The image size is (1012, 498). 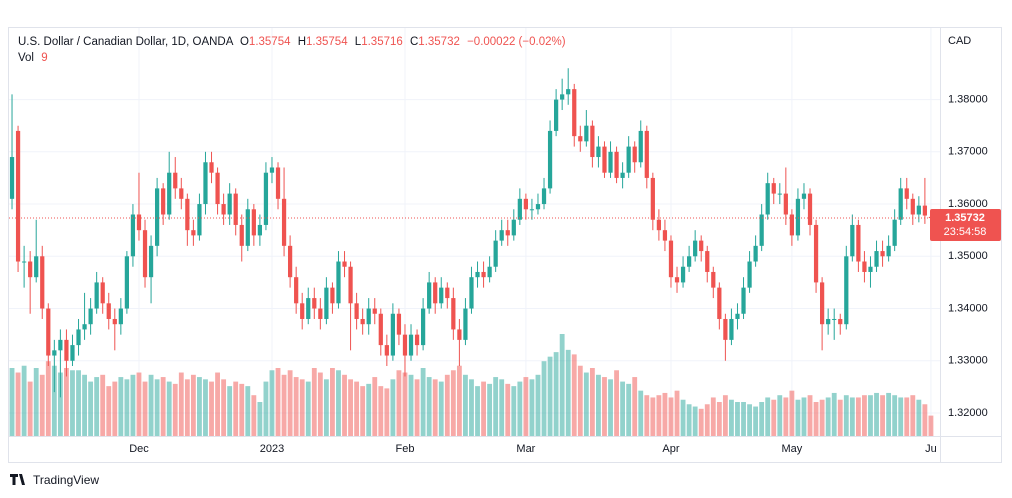 I want to click on symbol-title: U.S. Dollar / Canadian Dollar, 1D, OANDA, so click(x=126, y=42).